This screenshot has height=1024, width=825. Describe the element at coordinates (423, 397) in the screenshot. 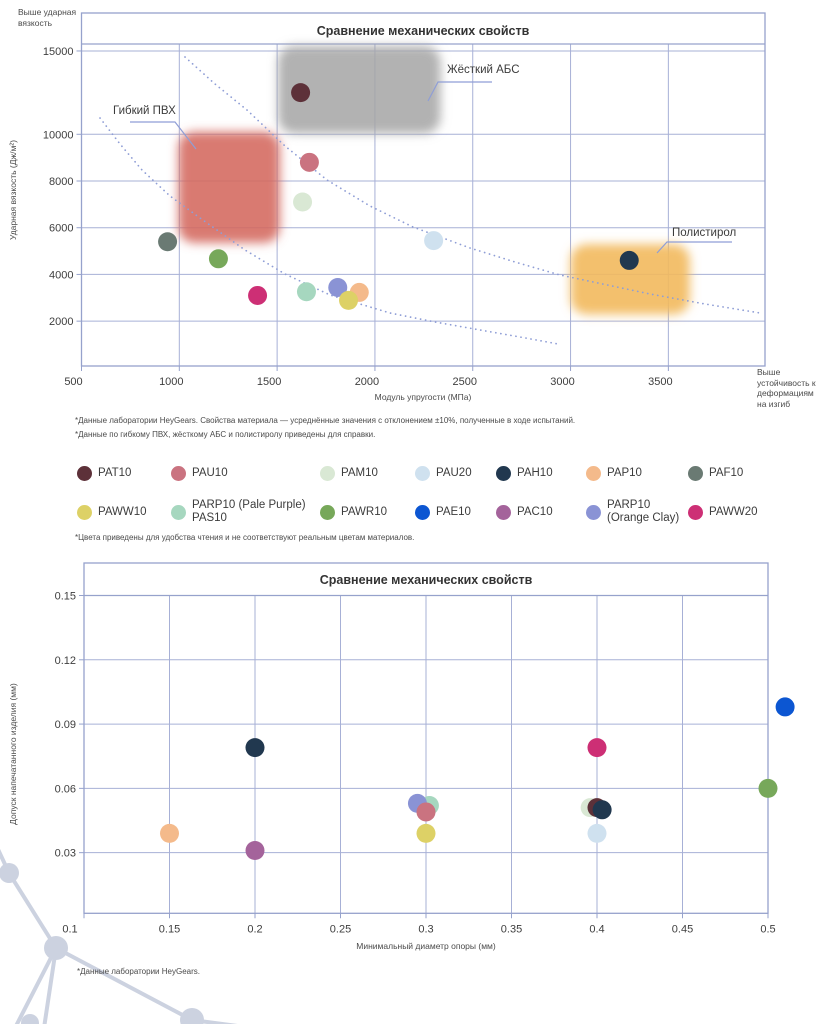

I see `top-chart-xlabel: Модуль упругости (МПа)` at that location.